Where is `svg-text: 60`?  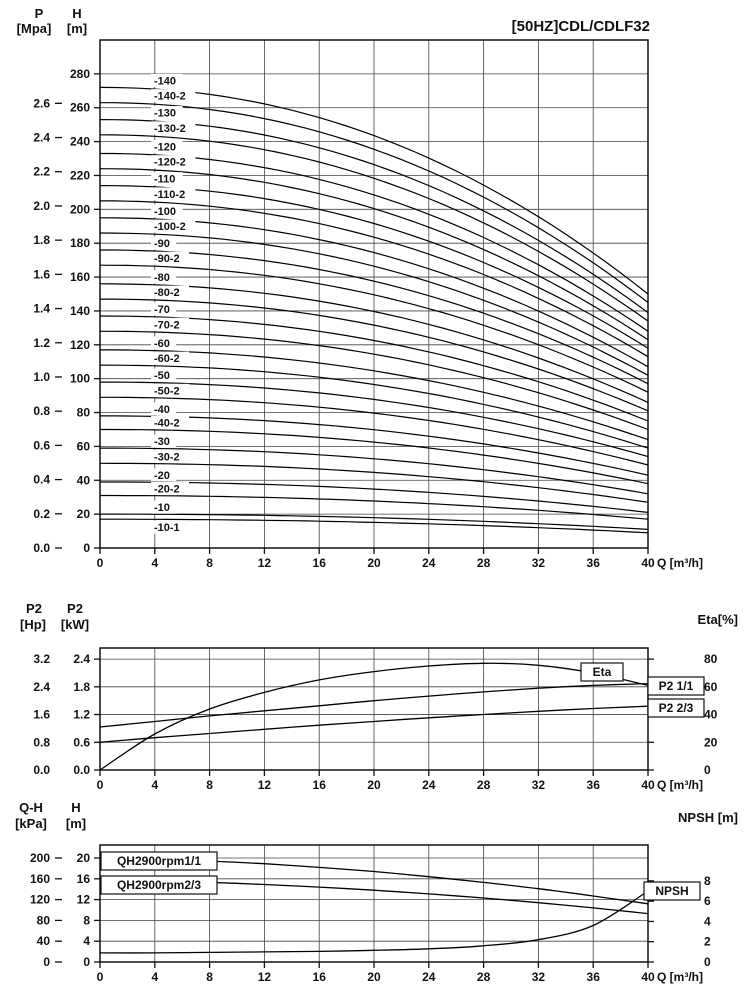
svg-text: 60 is located at coordinates (84, 446).